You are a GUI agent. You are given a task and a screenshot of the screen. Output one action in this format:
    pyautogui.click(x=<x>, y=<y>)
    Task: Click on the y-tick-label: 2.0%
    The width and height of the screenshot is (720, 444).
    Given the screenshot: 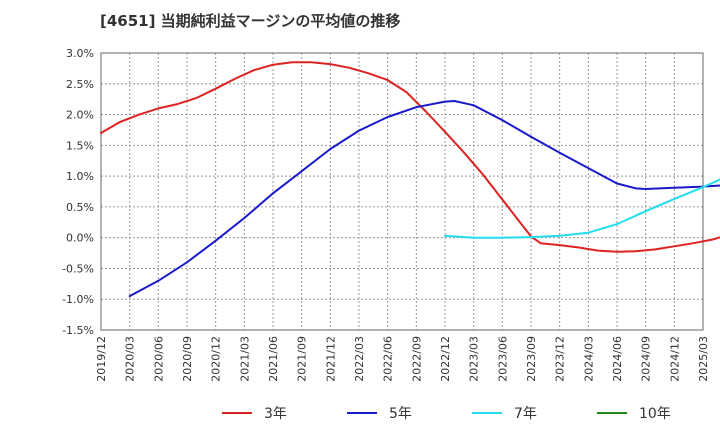 What is the action you would take?
    pyautogui.click(x=80, y=115)
    